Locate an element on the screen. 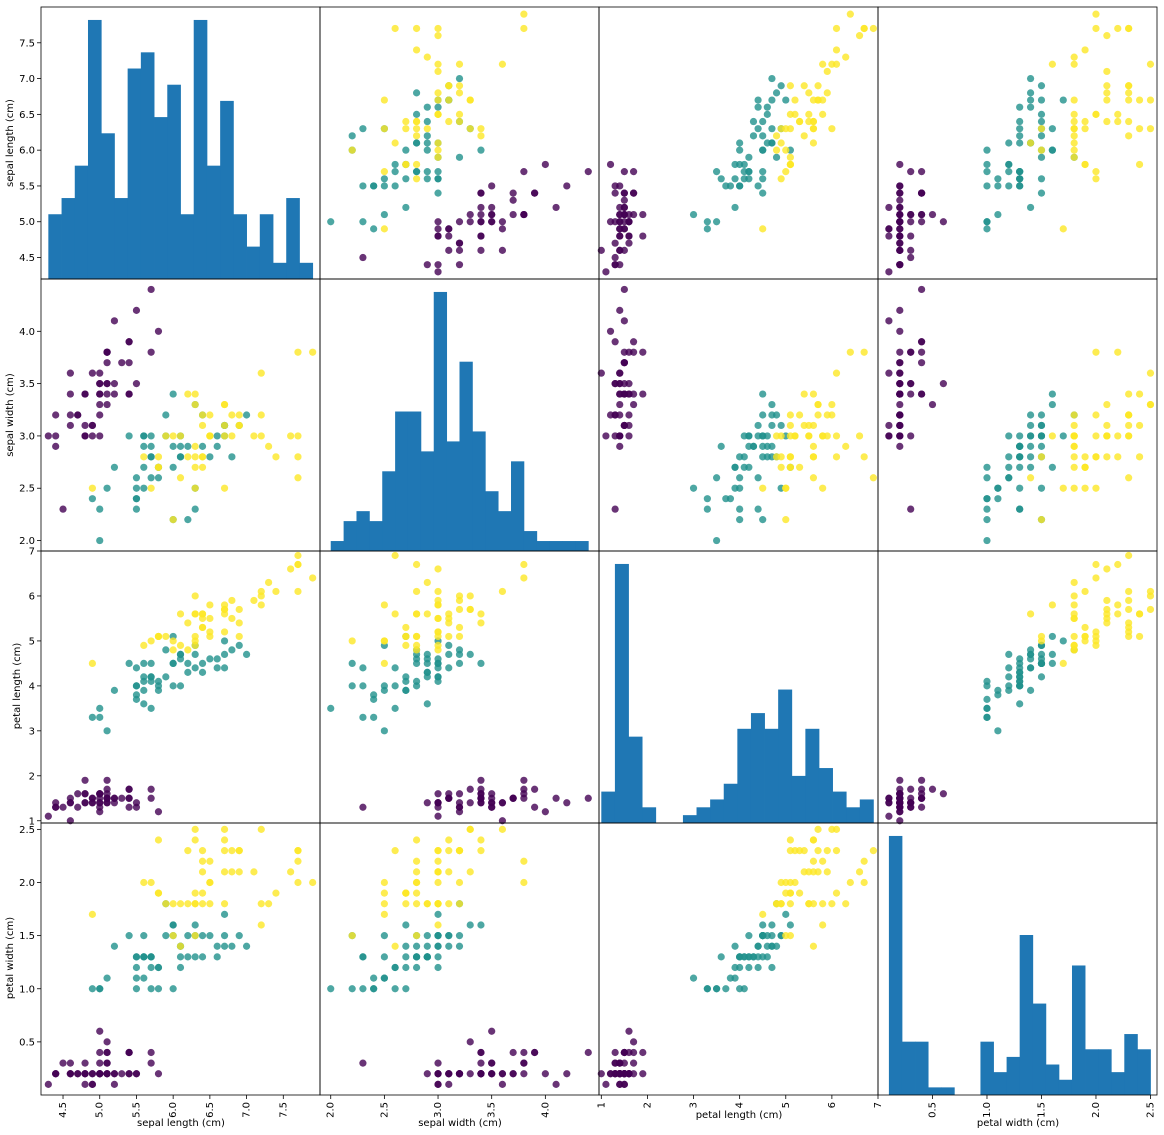 Image resolution: width=1164 pixels, height=1135 pixels. cell-sepal-length-vs-petal-width is located at coordinates (1017, 143).